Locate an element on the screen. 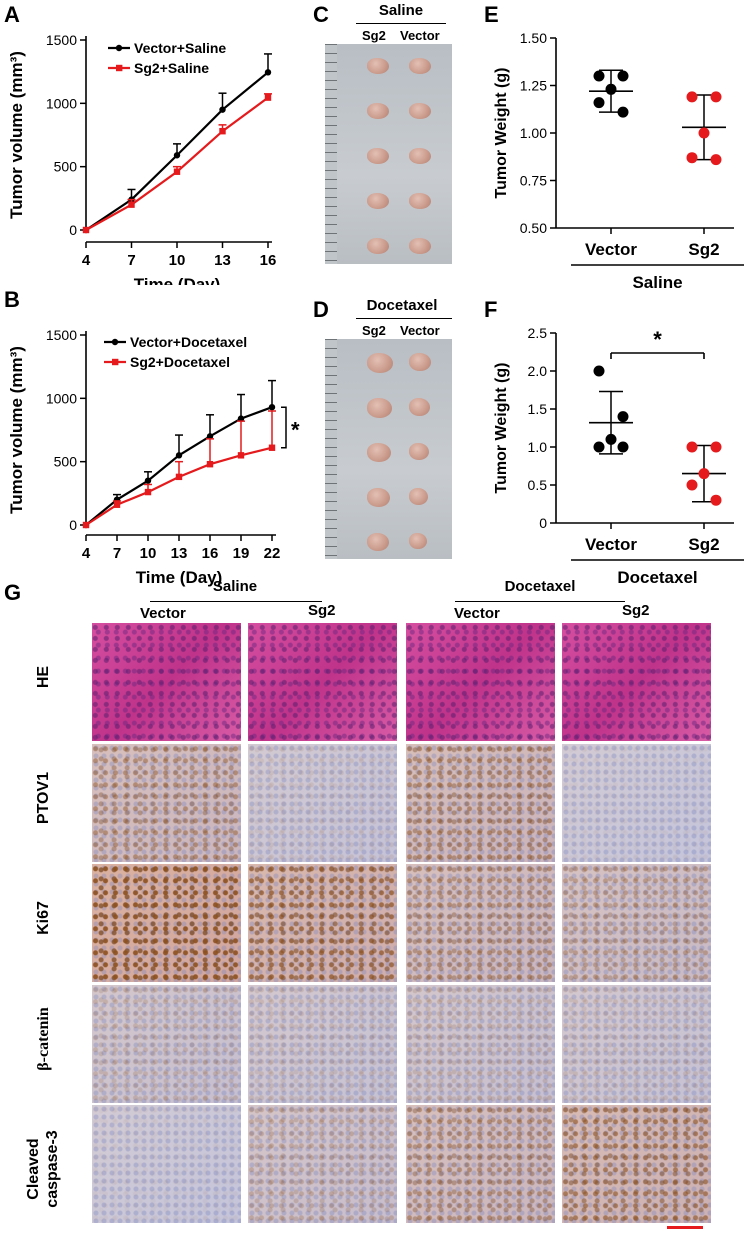 The image size is (750, 1240). y-tick-label: 1.00 is located at coordinates (533, 133).